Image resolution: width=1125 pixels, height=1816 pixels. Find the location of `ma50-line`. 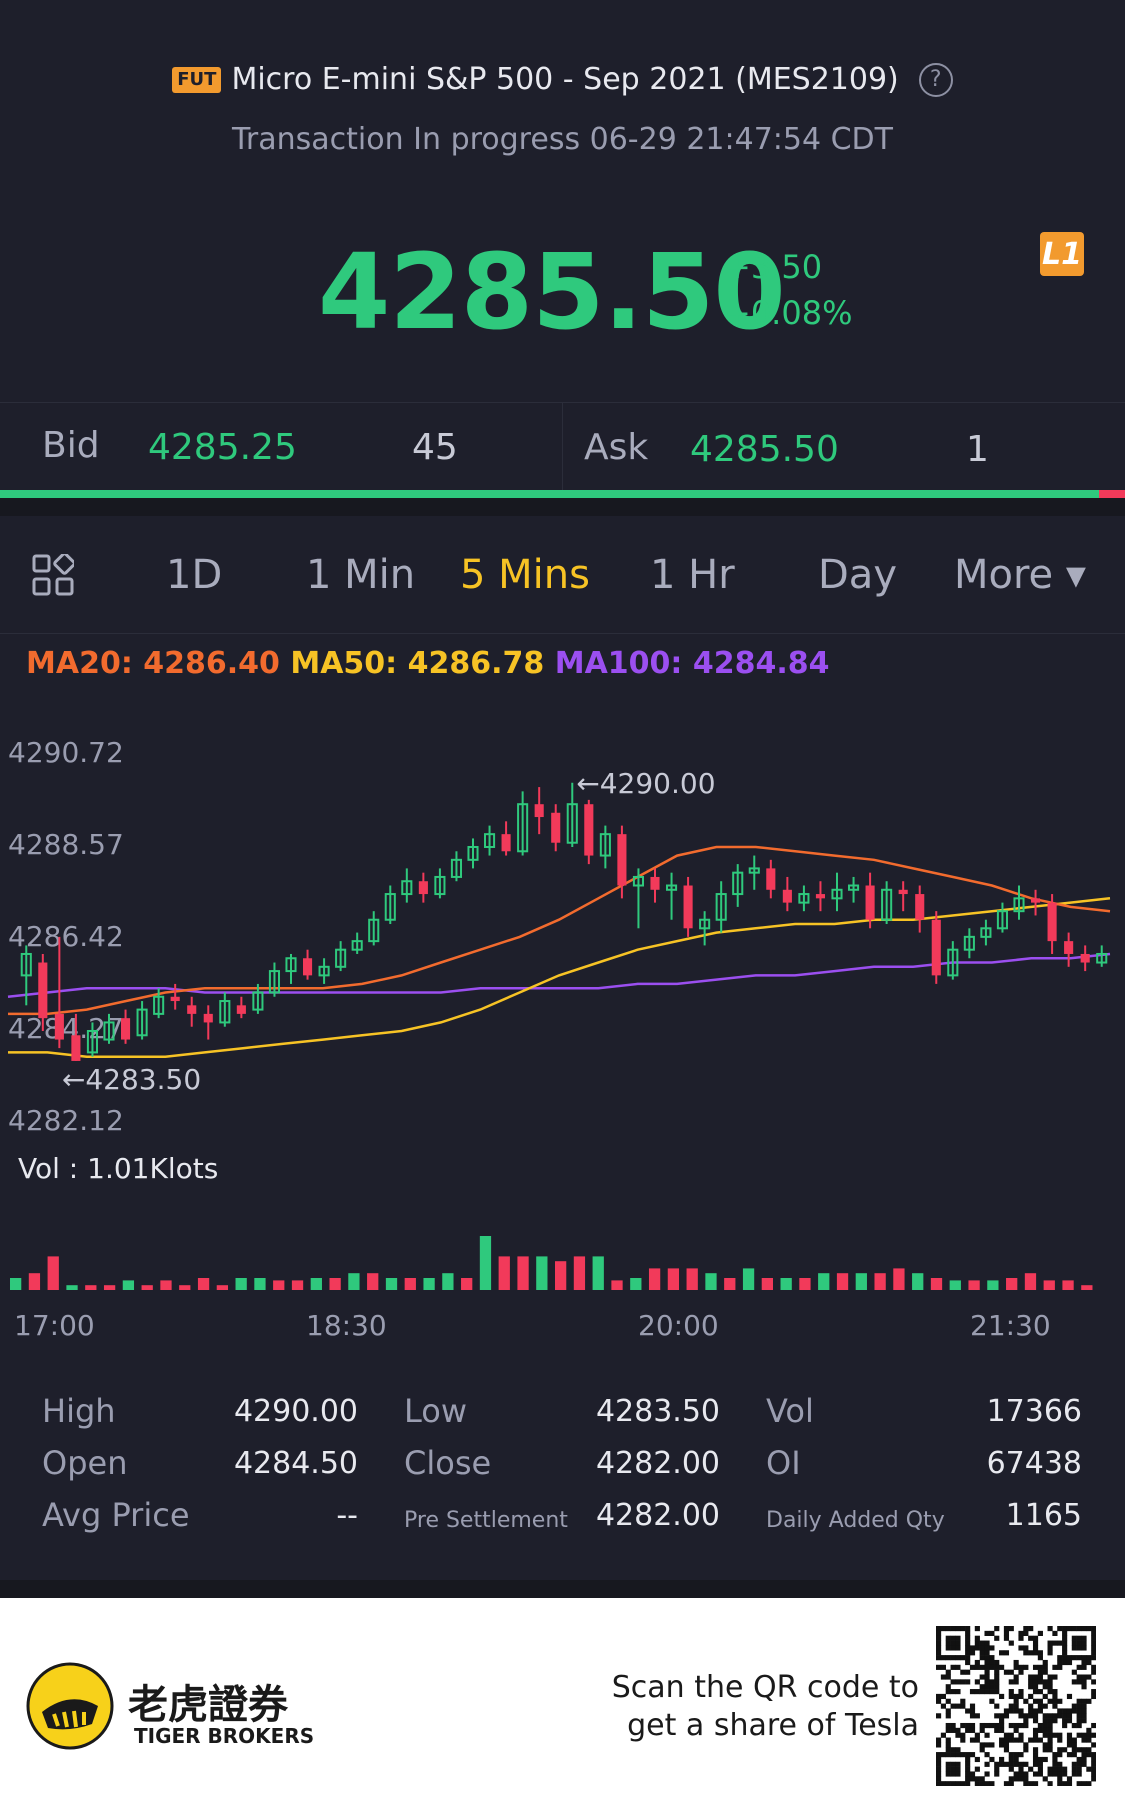

ma50-line is located at coordinates (559, 977).